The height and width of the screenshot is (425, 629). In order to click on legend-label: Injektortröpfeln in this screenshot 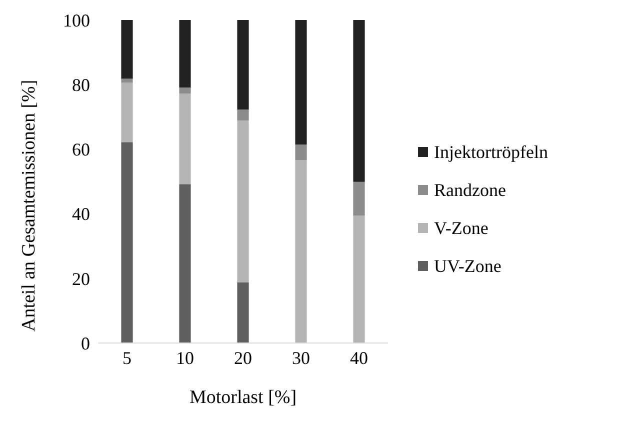, I will do `click(491, 152)`.